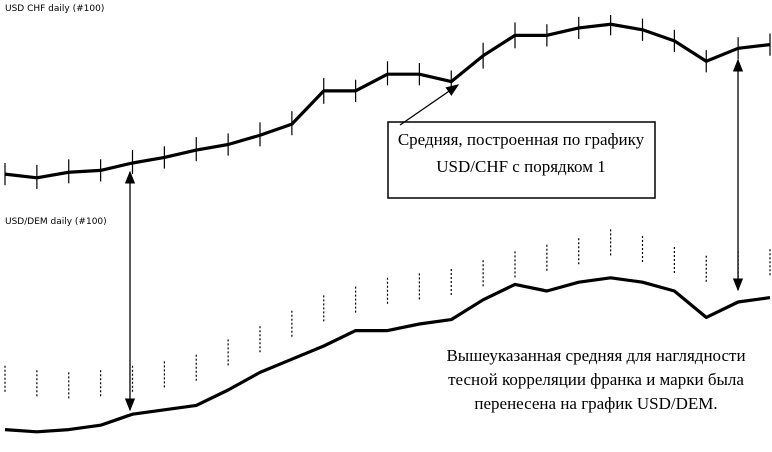  Describe the element at coordinates (521, 166) in the screenshot. I see `annotation-text: USD/CHF с порядком 1` at that location.